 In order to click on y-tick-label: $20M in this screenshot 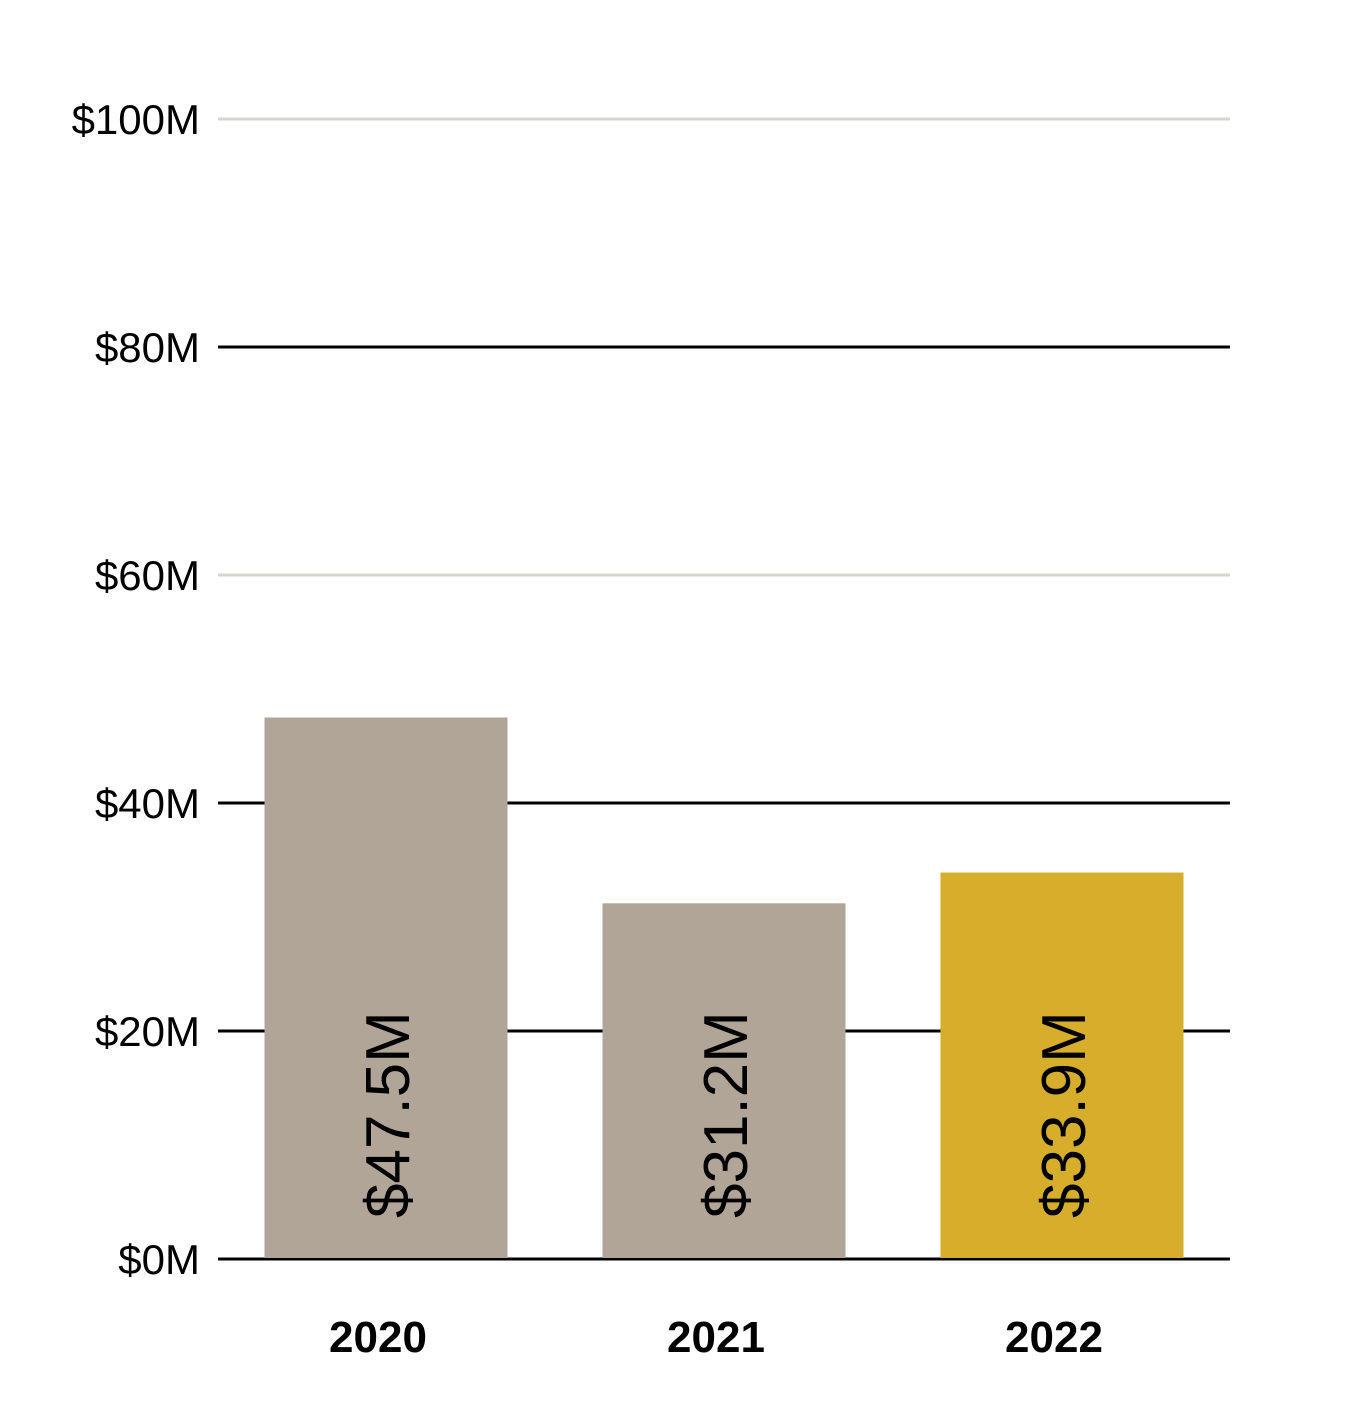, I will do `click(147, 1031)`.